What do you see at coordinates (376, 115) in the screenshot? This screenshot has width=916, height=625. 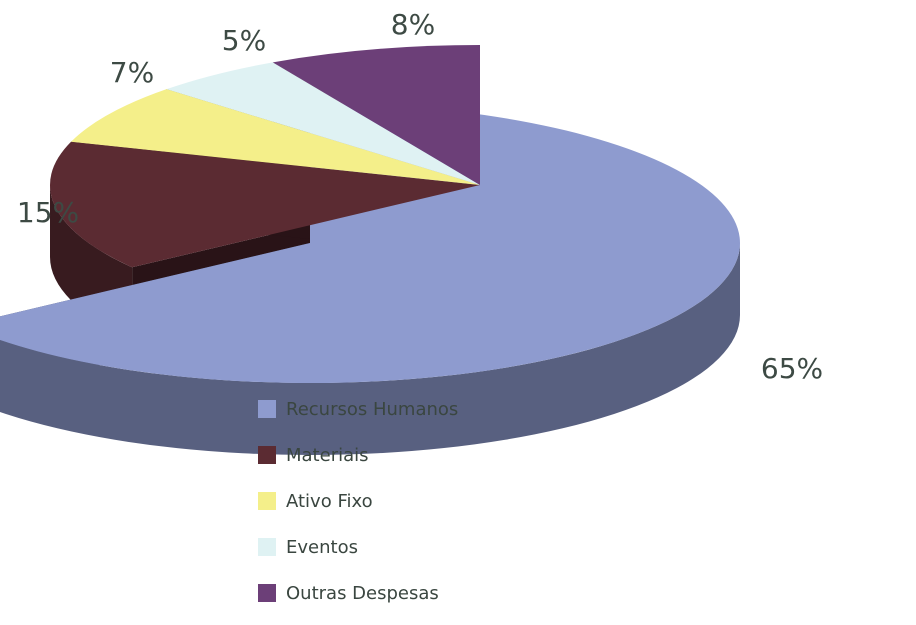 I see `pie-slice-outras-despesas` at bounding box center [376, 115].